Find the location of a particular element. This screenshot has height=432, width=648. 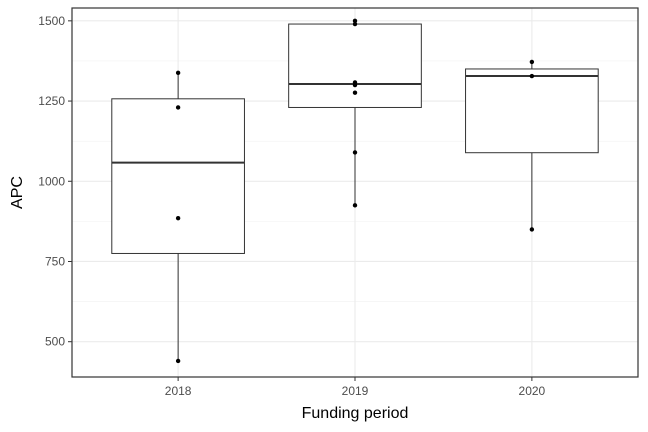

y-axis-title: APC is located at coordinates (17, 192).